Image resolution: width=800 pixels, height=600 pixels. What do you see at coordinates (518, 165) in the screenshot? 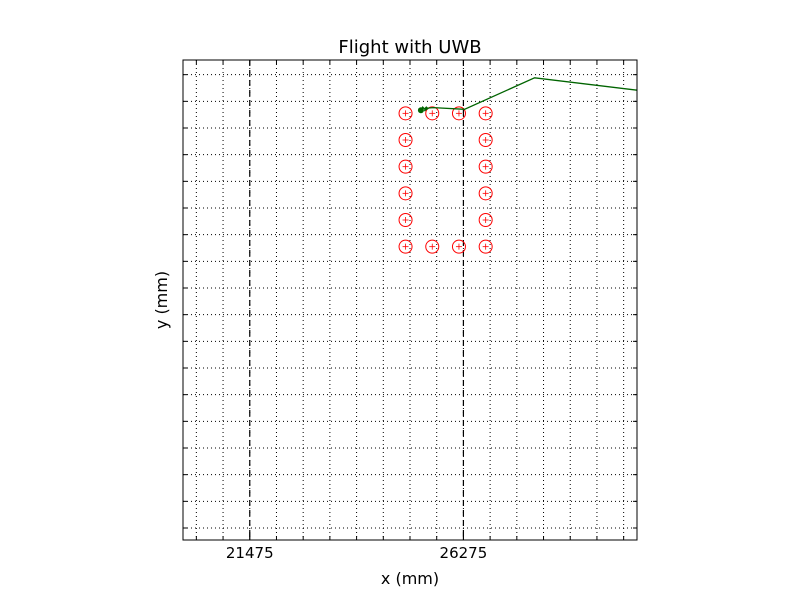
I see `data-series` at bounding box center [518, 165].